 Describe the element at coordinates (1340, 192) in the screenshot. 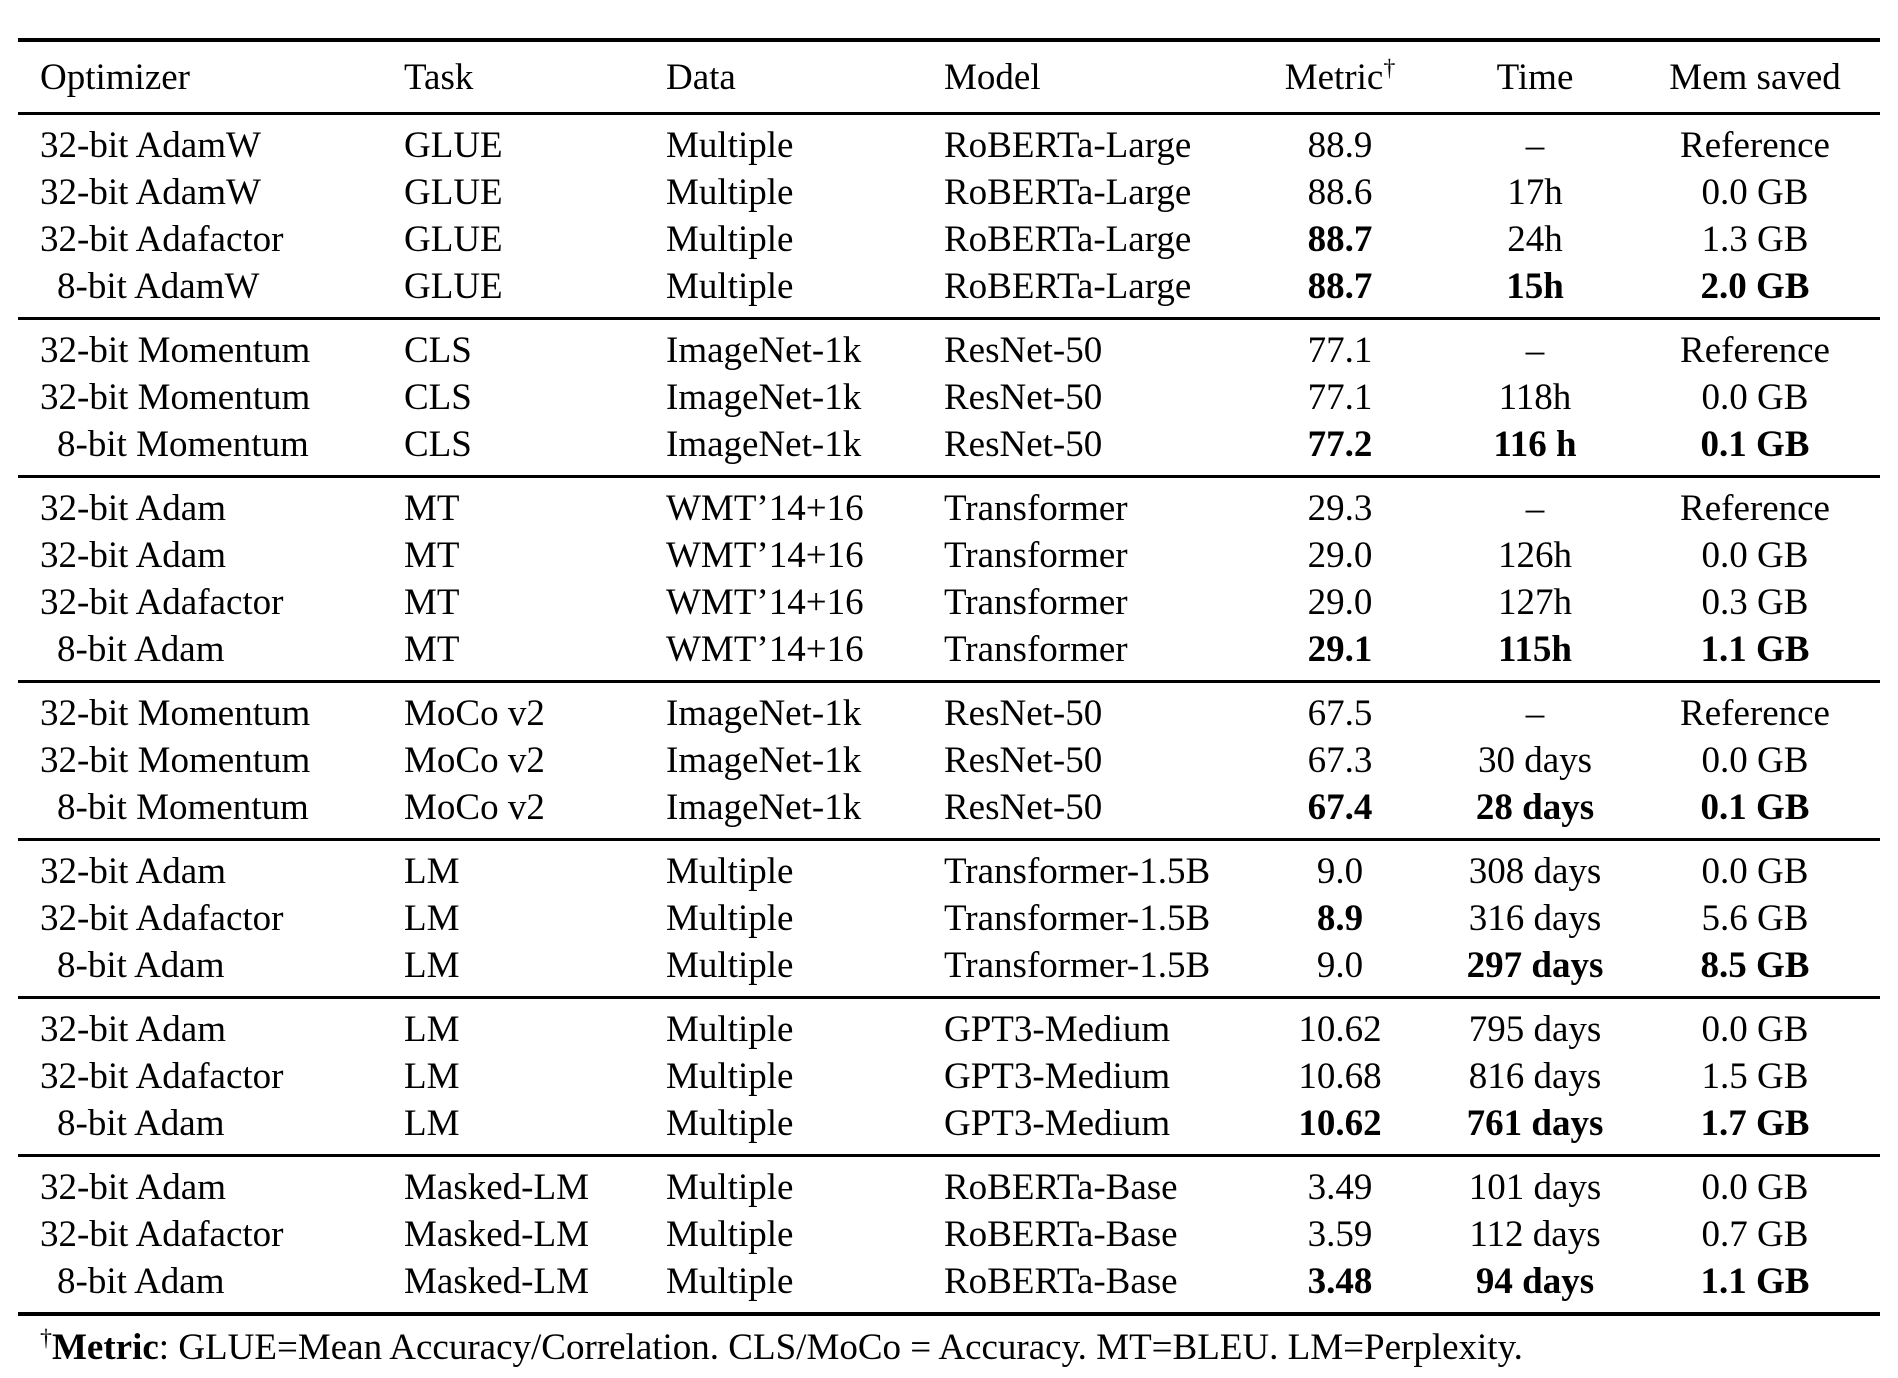

I see `cell-metric: 88.6` at that location.